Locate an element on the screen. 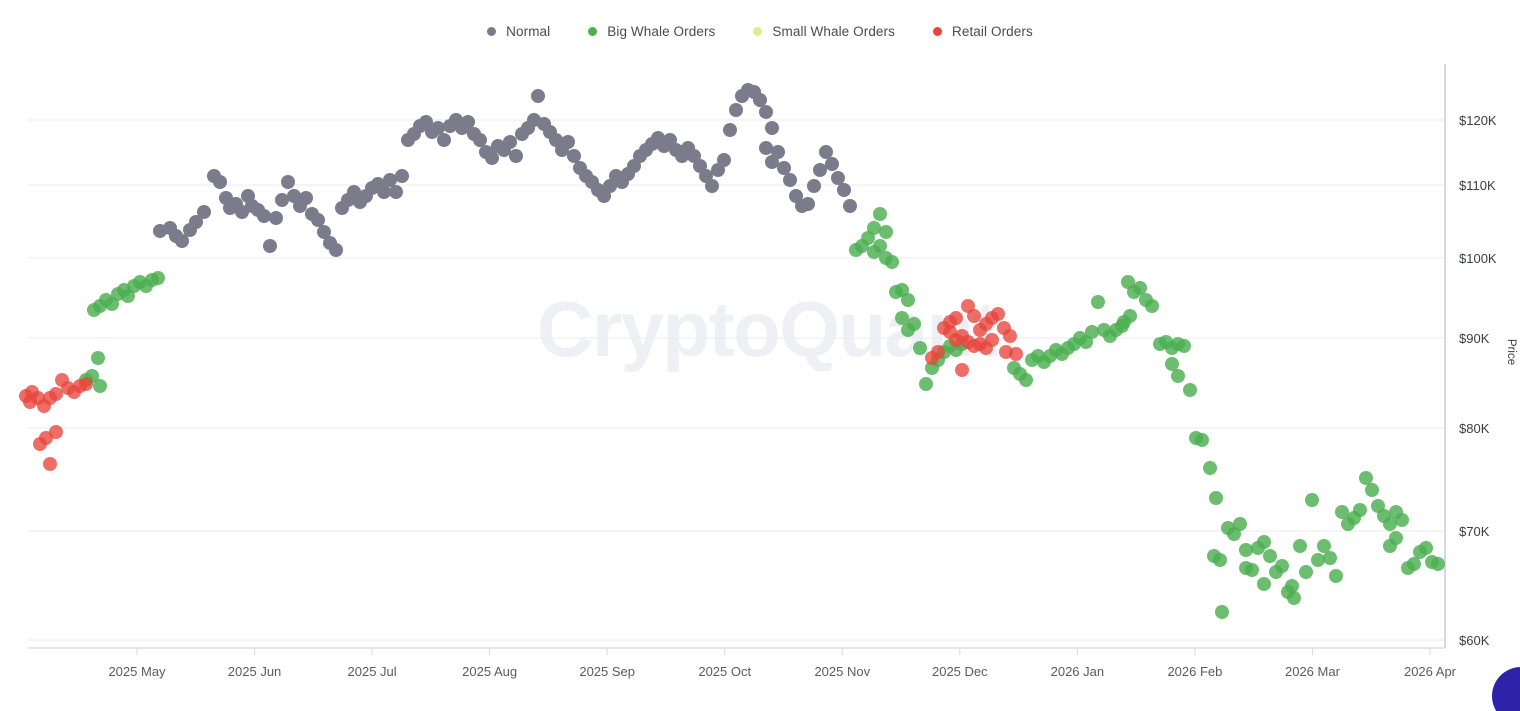 This screenshot has height=711, width=1520. legend-item-small-whale-orders: Small Whale Orders is located at coordinates (824, 31).